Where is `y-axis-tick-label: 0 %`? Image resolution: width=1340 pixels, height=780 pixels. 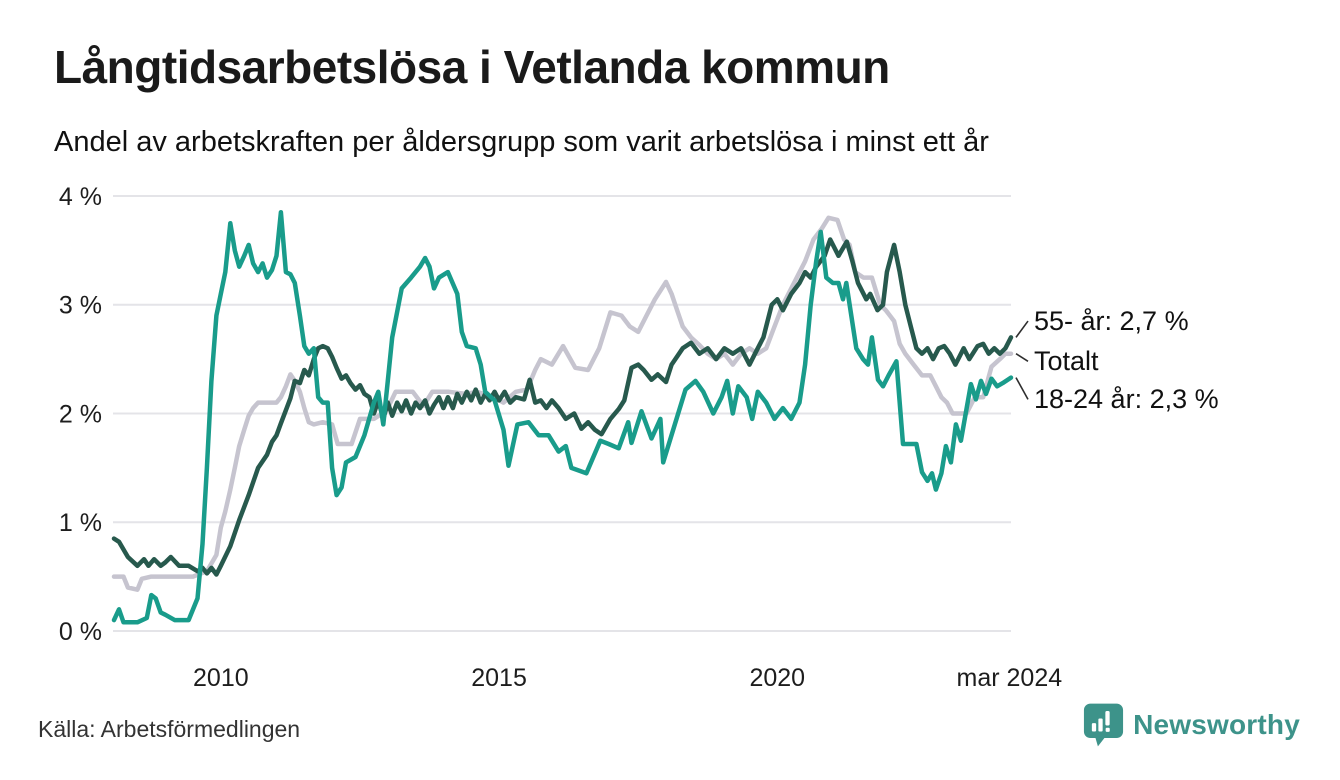
y-axis-tick-label: 0 % is located at coordinates (80, 632).